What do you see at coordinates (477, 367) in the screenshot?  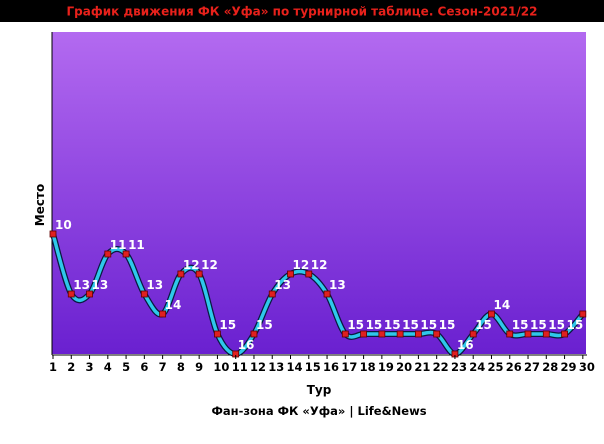 I see `x-tick-label: 24` at bounding box center [477, 367].